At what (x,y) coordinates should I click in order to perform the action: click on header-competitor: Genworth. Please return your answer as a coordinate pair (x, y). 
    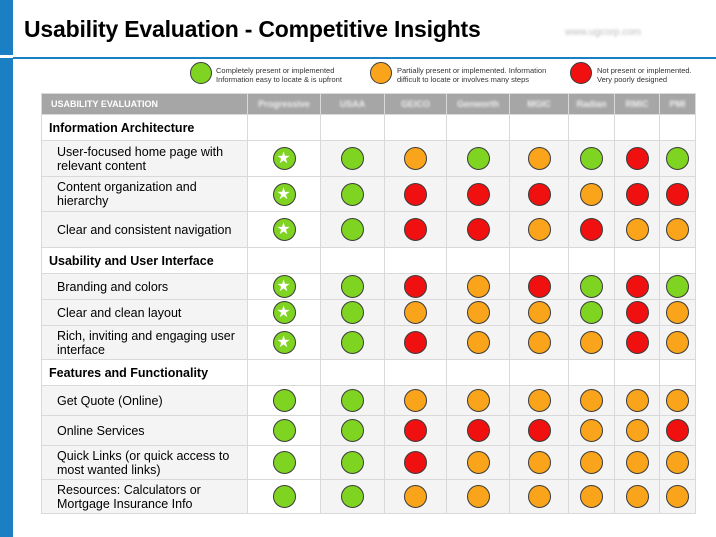
    Looking at the image, I should click on (478, 104).